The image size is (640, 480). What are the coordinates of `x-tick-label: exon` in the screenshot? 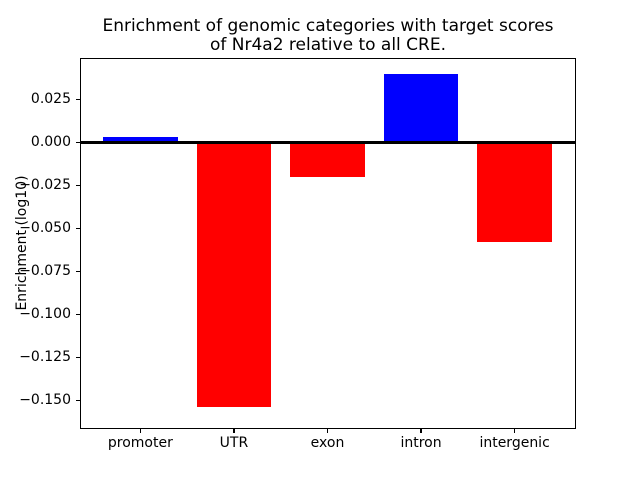 It's located at (327, 443).